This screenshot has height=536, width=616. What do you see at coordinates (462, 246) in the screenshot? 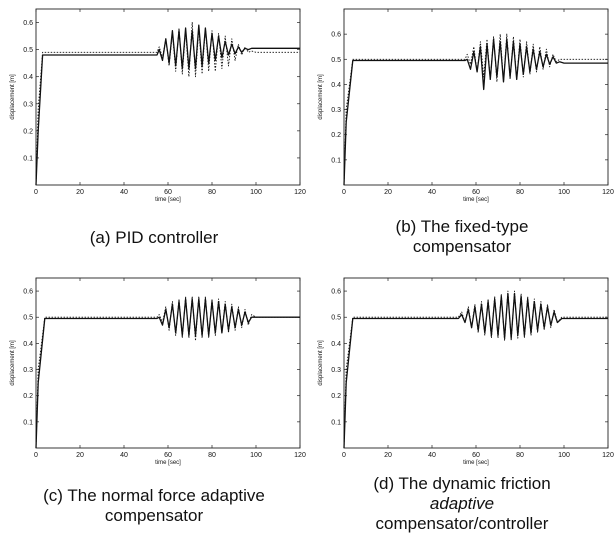
I see `caption-b-line-2: compensator` at bounding box center [462, 246].